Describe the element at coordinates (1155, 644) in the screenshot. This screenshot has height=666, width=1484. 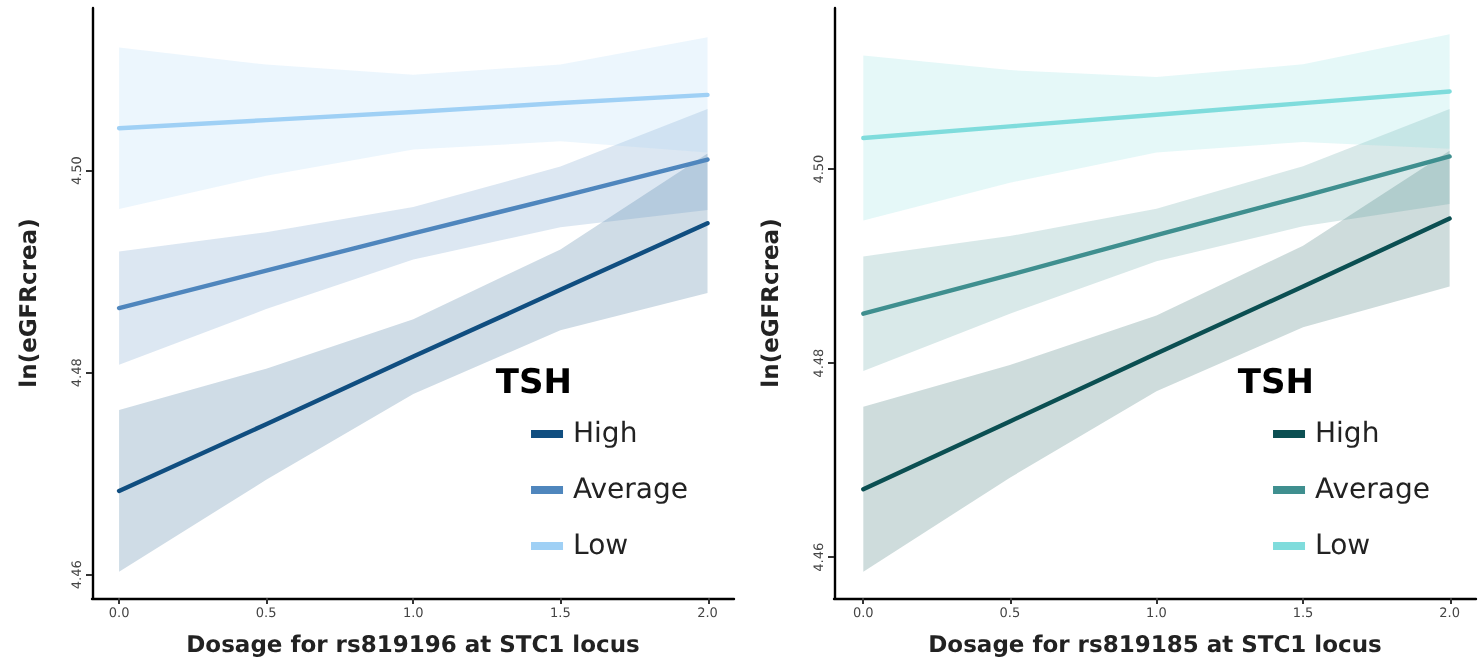
I see `x-axis-title: Dosage for rs819185 at STC1 locus` at that location.